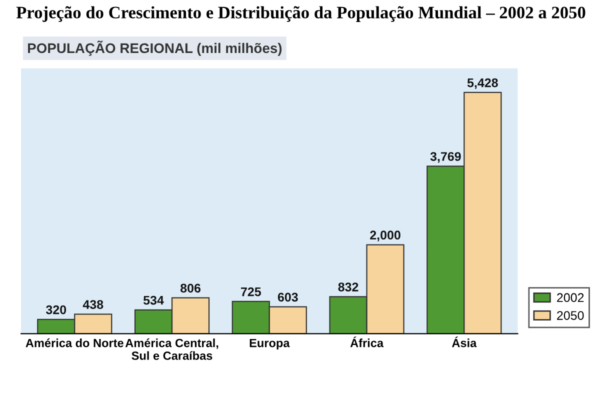 Image resolution: width=602 pixels, height=402 pixels. I want to click on x-tick-label: África, so click(367, 342).